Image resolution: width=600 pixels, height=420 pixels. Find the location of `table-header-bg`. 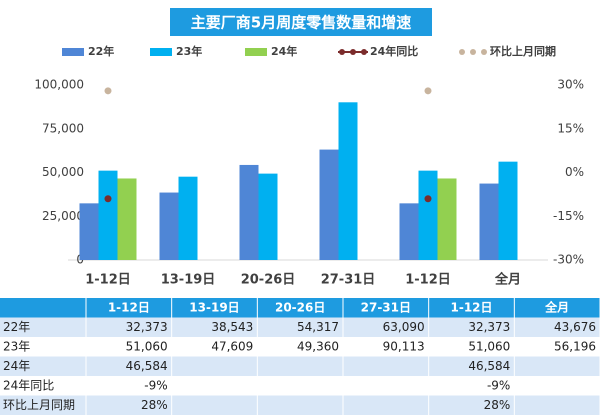

table-header-bg is located at coordinates (300, 308).